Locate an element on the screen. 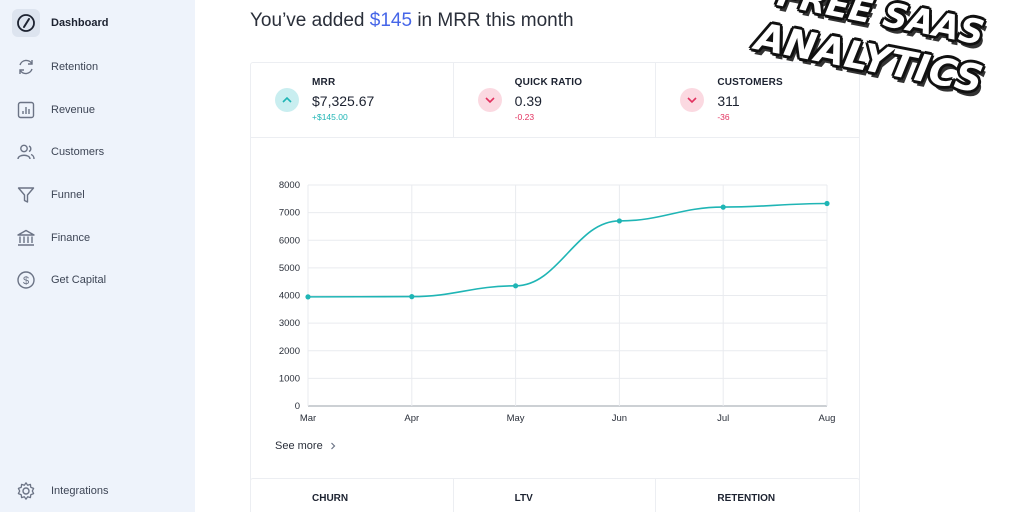 The image size is (1024, 512). see-more-label: See more is located at coordinates (299, 446).